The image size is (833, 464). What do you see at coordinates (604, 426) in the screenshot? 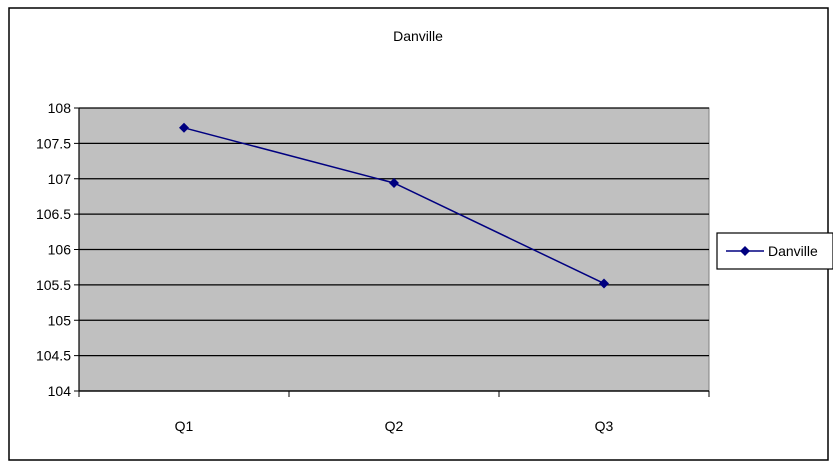
I see `x-tick-label: Q3` at bounding box center [604, 426].